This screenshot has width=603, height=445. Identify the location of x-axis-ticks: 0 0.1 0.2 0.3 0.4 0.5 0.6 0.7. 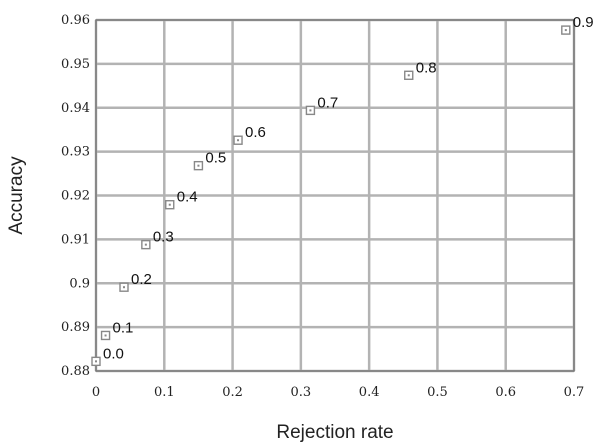
(338, 392).